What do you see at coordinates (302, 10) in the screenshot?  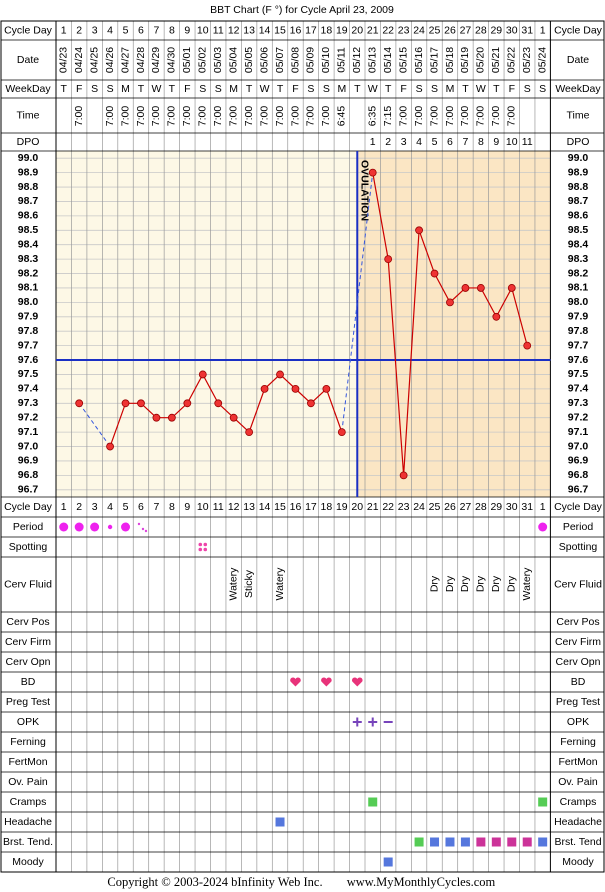 I see `chart-title: BBT Chart (F °) for Cycle April 23, 2009` at bounding box center [302, 10].